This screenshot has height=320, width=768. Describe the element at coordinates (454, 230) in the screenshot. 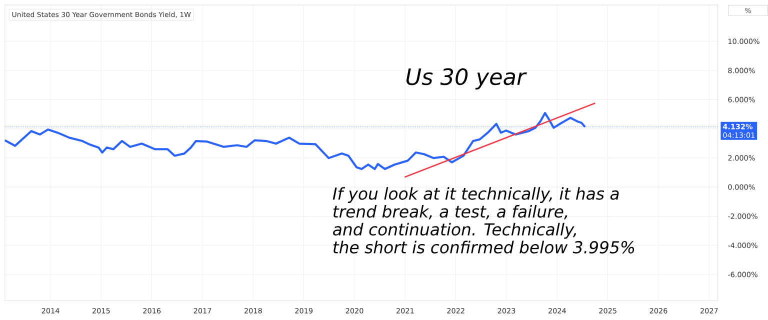

I see `annotation: and continuation. Technically,` at that location.